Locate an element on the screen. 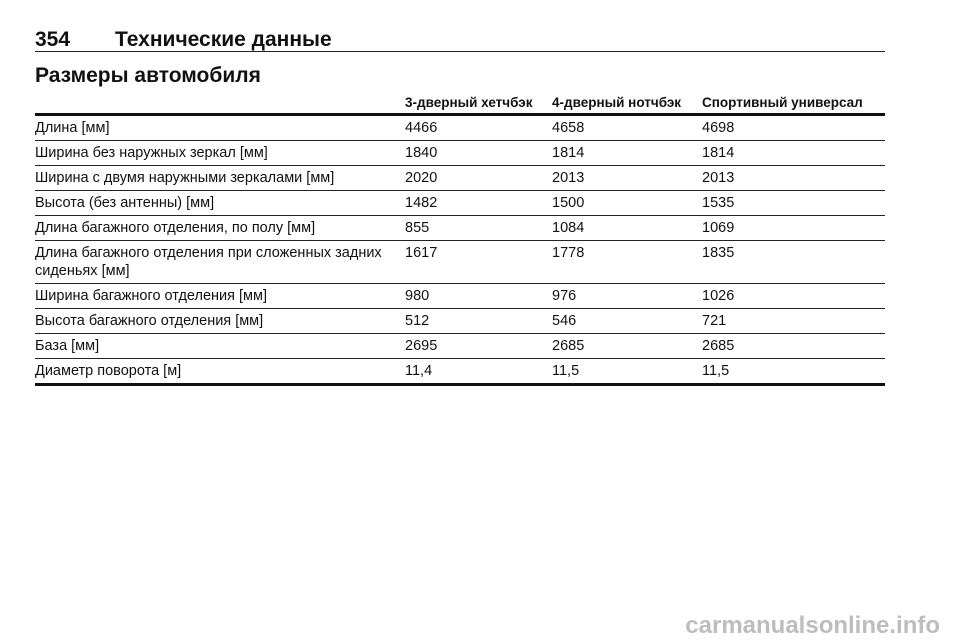  cell-value: 1084 is located at coordinates (627, 228).